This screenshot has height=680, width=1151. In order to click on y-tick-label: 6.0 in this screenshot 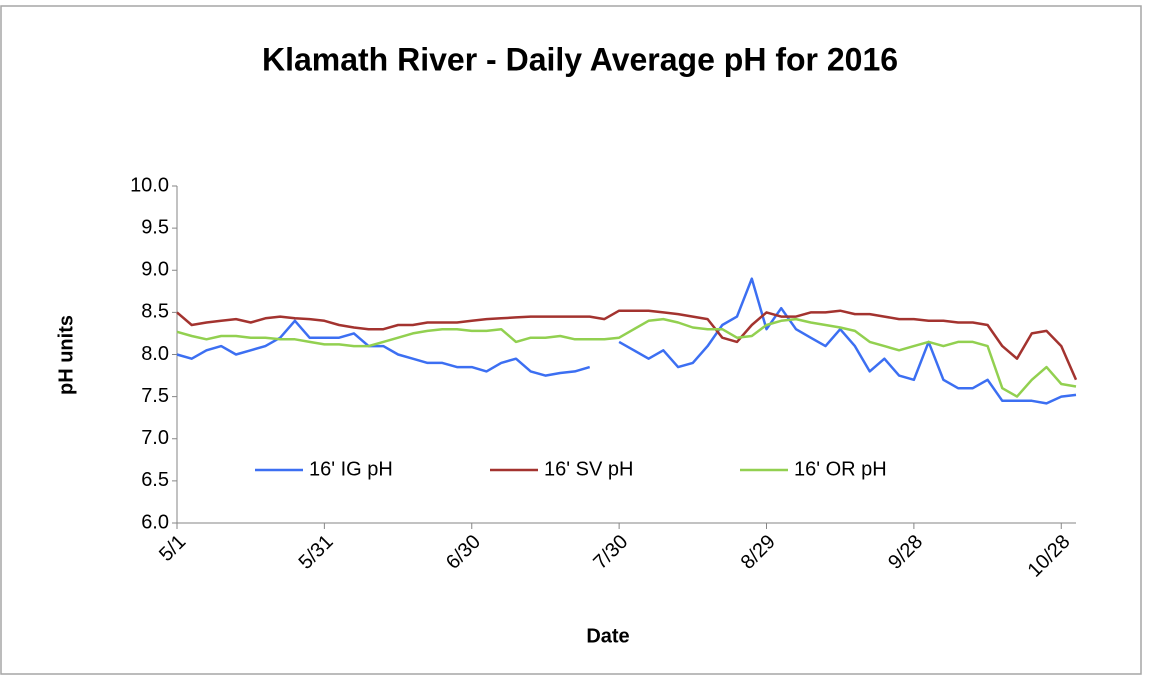, I will do `click(155, 522)`.